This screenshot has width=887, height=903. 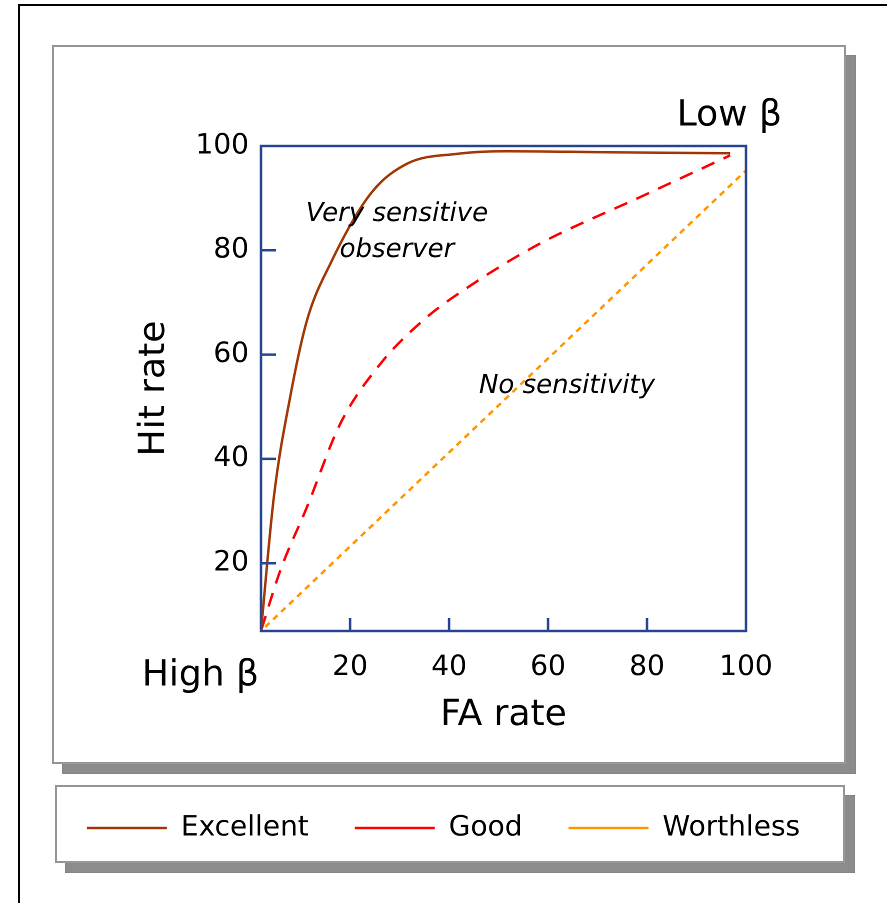 What do you see at coordinates (222, 143) in the screenshot?
I see `y-tick-label: 100` at bounding box center [222, 143].